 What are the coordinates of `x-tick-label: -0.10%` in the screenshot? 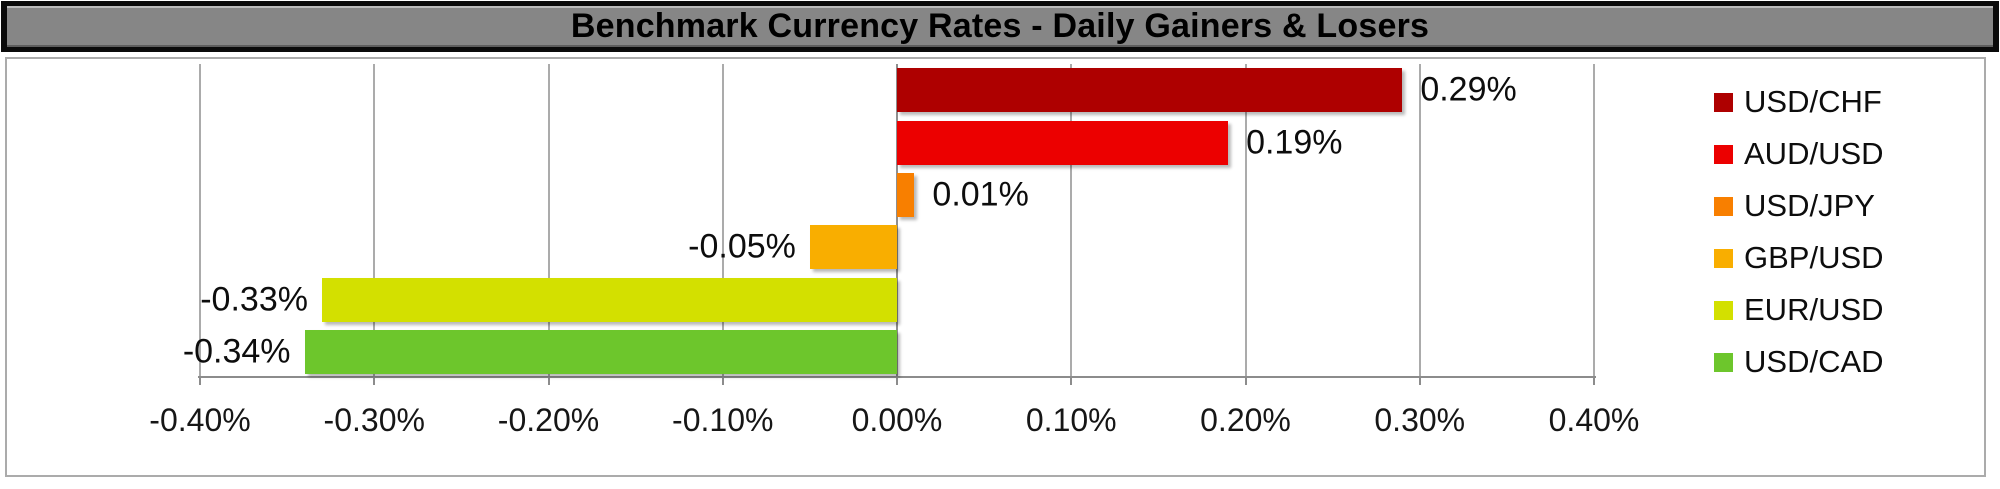 It's located at (723, 420).